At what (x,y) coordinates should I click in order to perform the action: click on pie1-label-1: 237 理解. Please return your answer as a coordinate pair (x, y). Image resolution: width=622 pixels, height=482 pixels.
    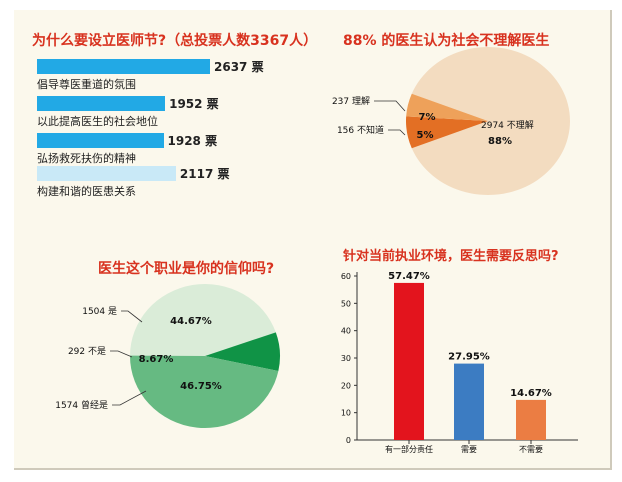
    Looking at the image, I should click on (351, 101).